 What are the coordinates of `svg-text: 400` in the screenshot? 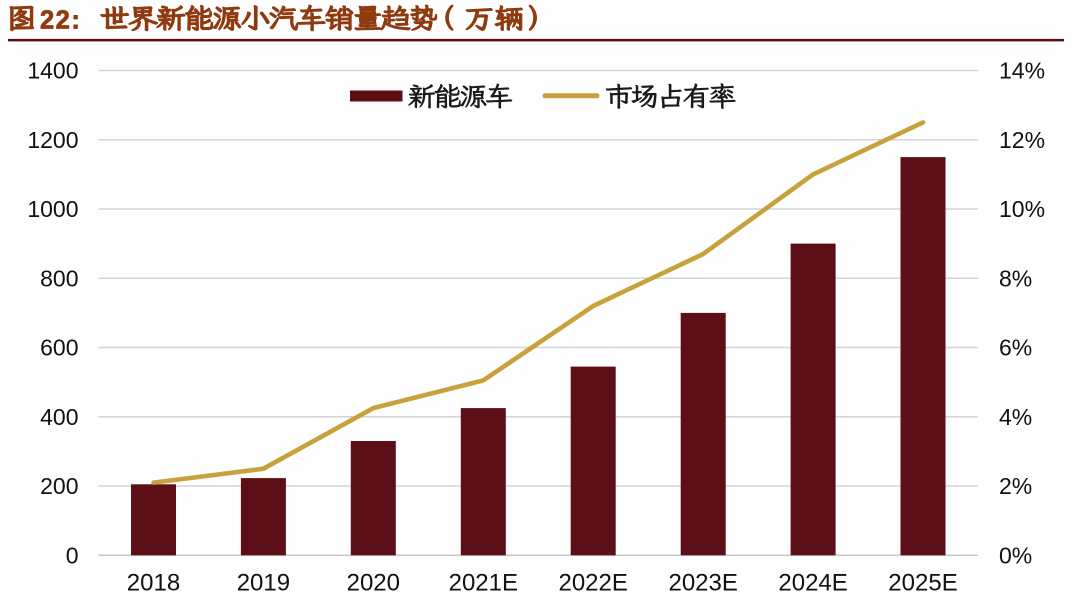 It's located at (59, 417).